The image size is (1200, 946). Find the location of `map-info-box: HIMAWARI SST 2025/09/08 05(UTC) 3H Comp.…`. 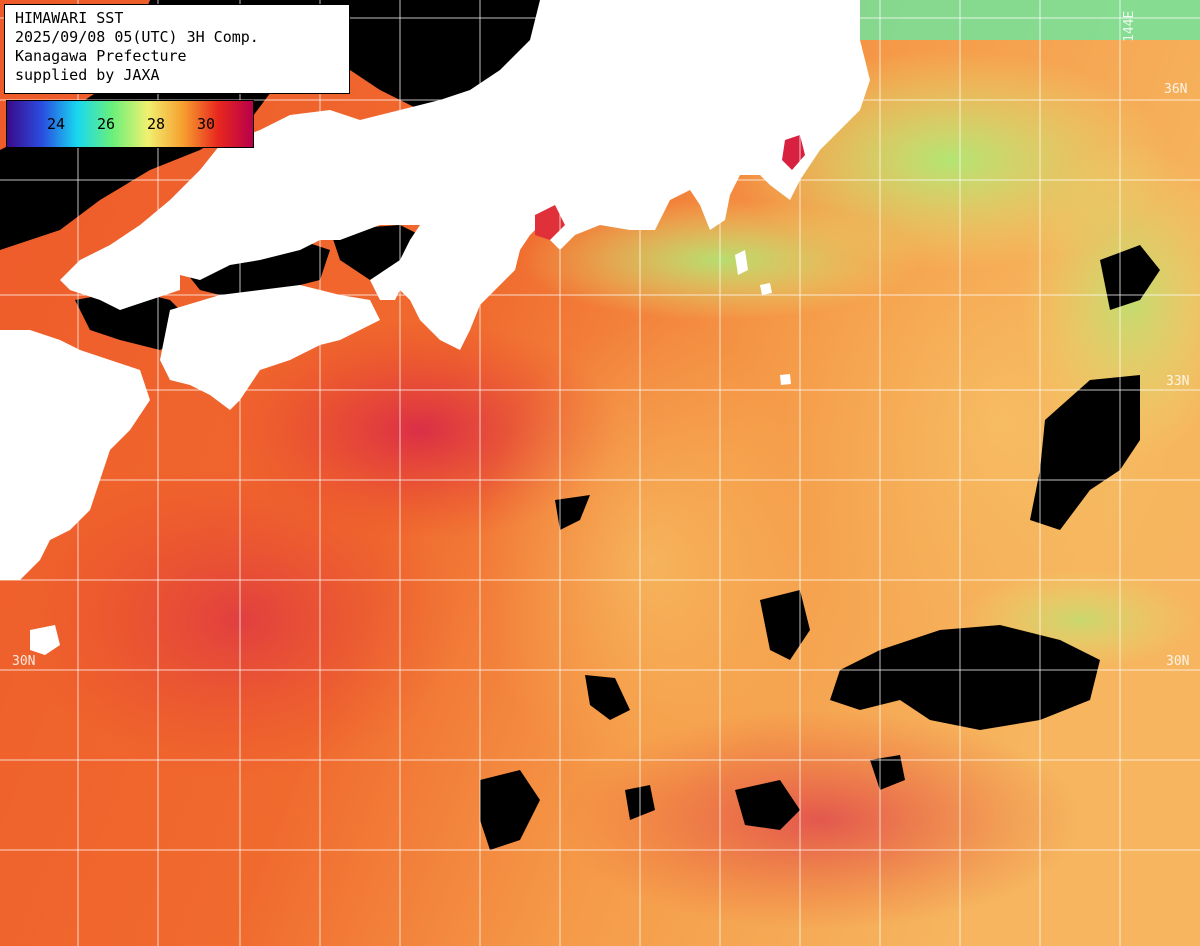

map-info-box: HIMAWARI SST 2025/09/08 05(UTC) 3H Comp.… is located at coordinates (177, 49).